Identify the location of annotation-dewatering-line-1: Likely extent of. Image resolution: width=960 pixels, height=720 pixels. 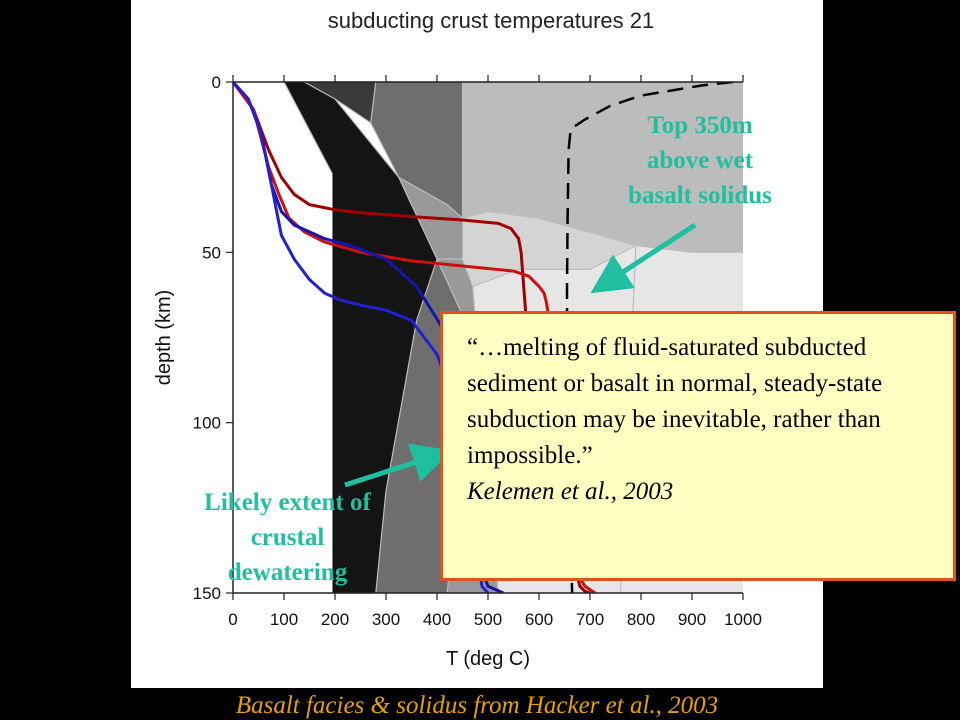
(287, 502).